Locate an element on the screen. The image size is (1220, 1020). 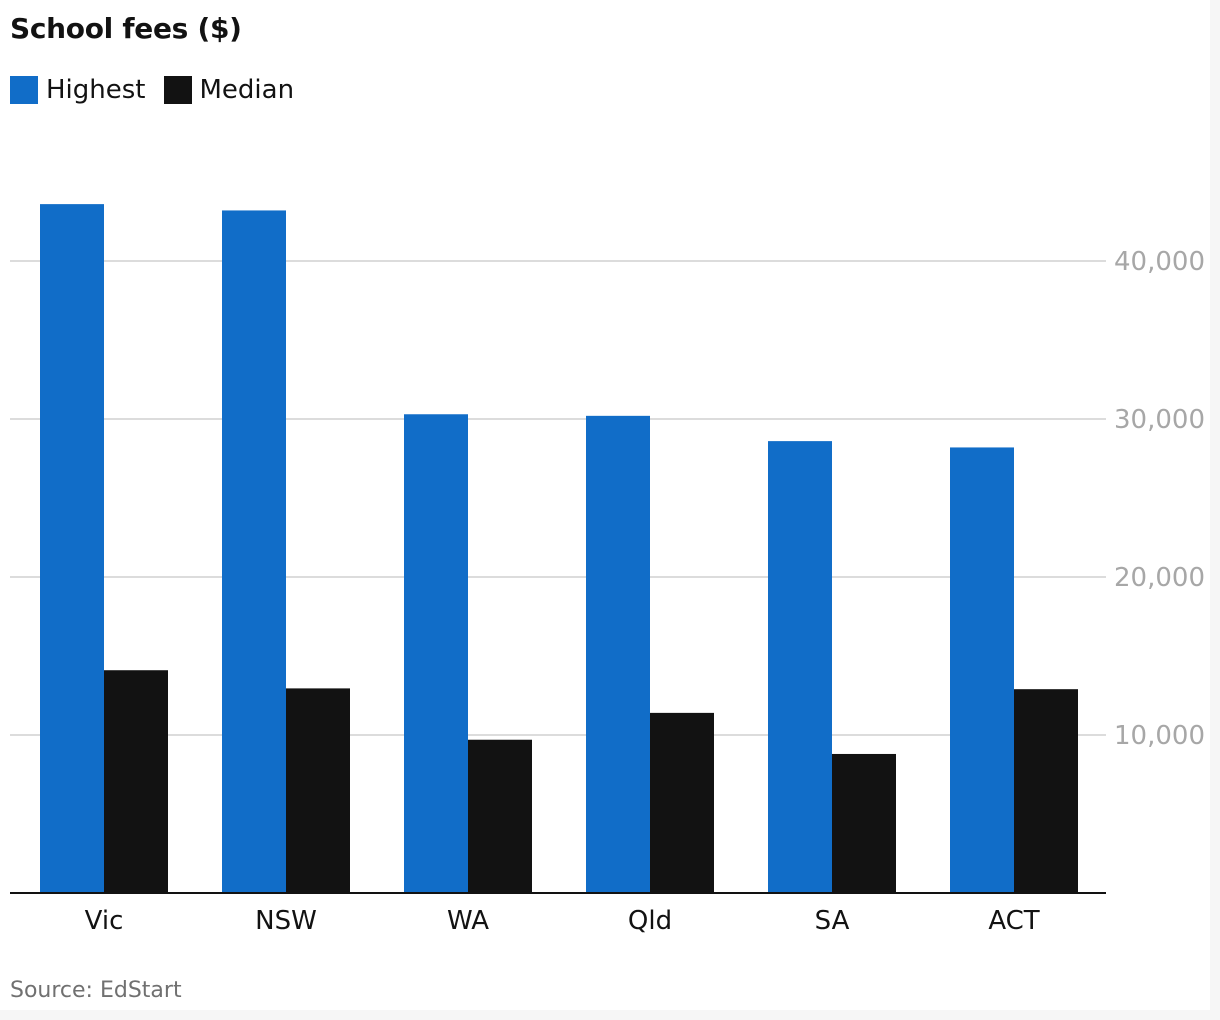
y-tick-label: 30,000 is located at coordinates (1159, 420).